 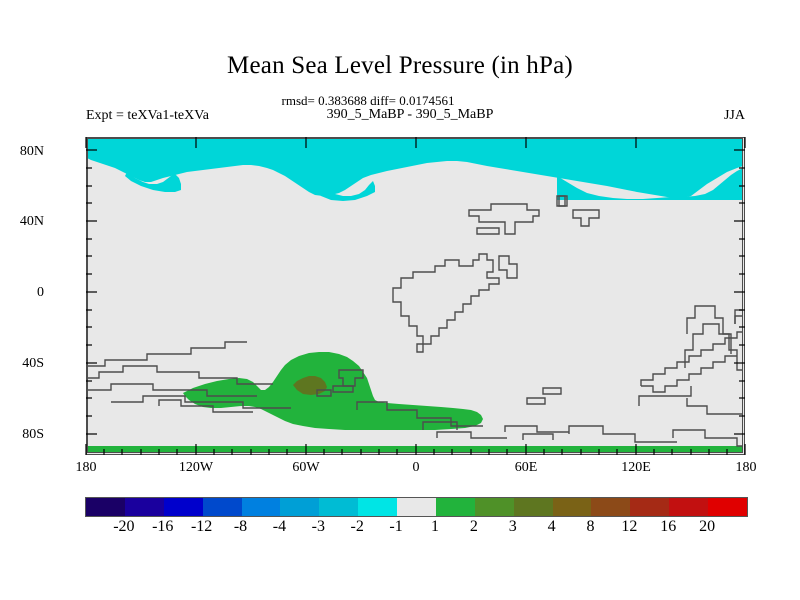 I want to click on filled-region-north-cyan-dip, so click(x=345, y=191).